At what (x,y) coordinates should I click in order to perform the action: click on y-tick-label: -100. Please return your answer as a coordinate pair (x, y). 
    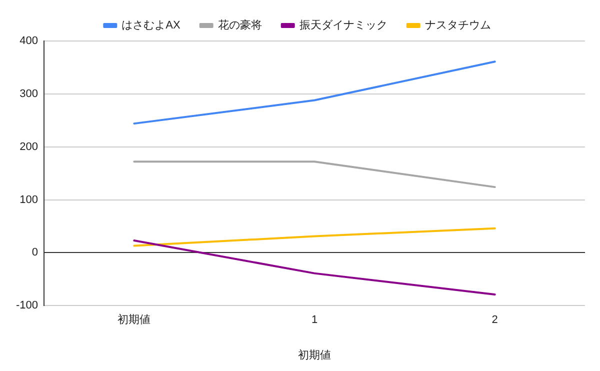
    Looking at the image, I should click on (27, 306).